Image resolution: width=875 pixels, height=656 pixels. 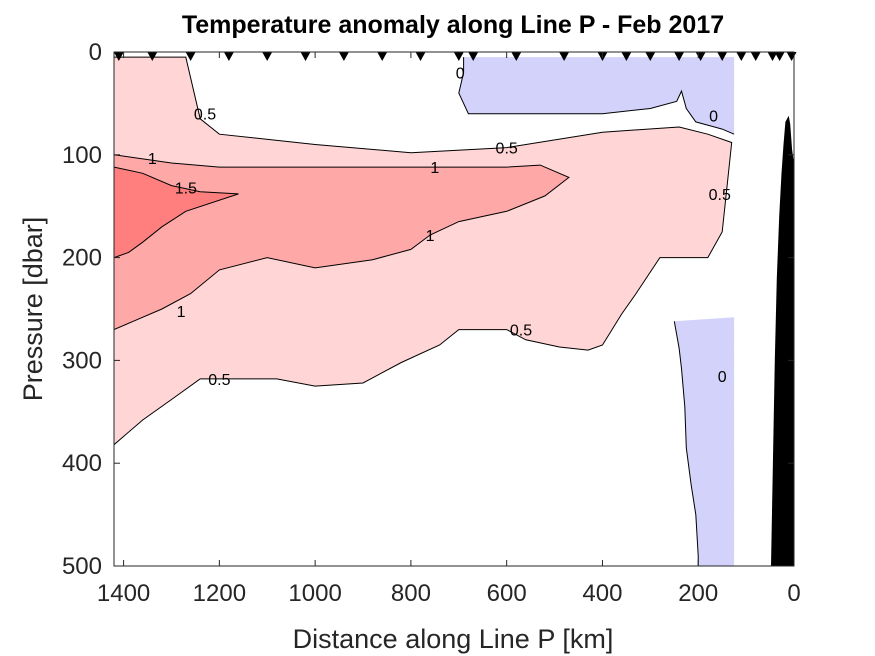 I want to click on contour-label-8: 1, so click(x=181, y=312).